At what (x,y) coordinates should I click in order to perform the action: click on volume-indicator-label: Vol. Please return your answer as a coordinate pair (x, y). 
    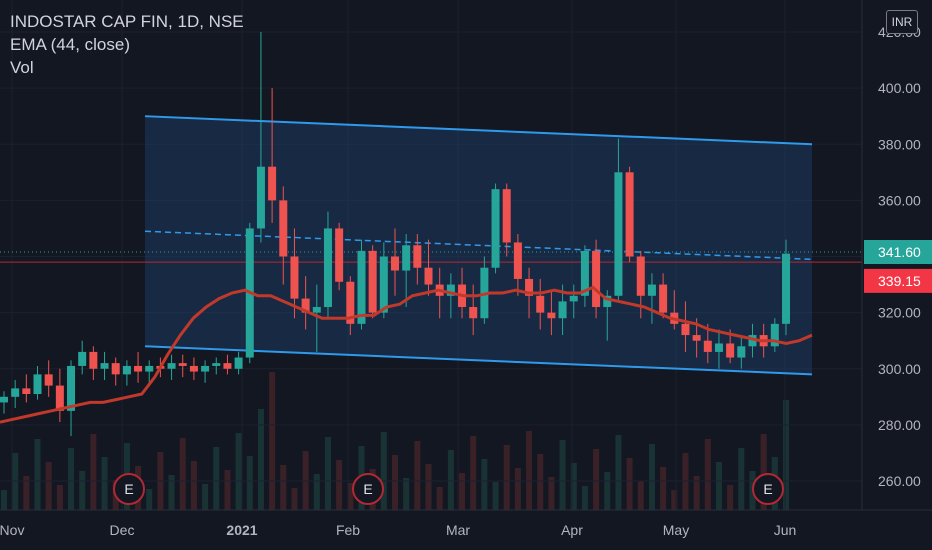
    Looking at the image, I should click on (22, 67).